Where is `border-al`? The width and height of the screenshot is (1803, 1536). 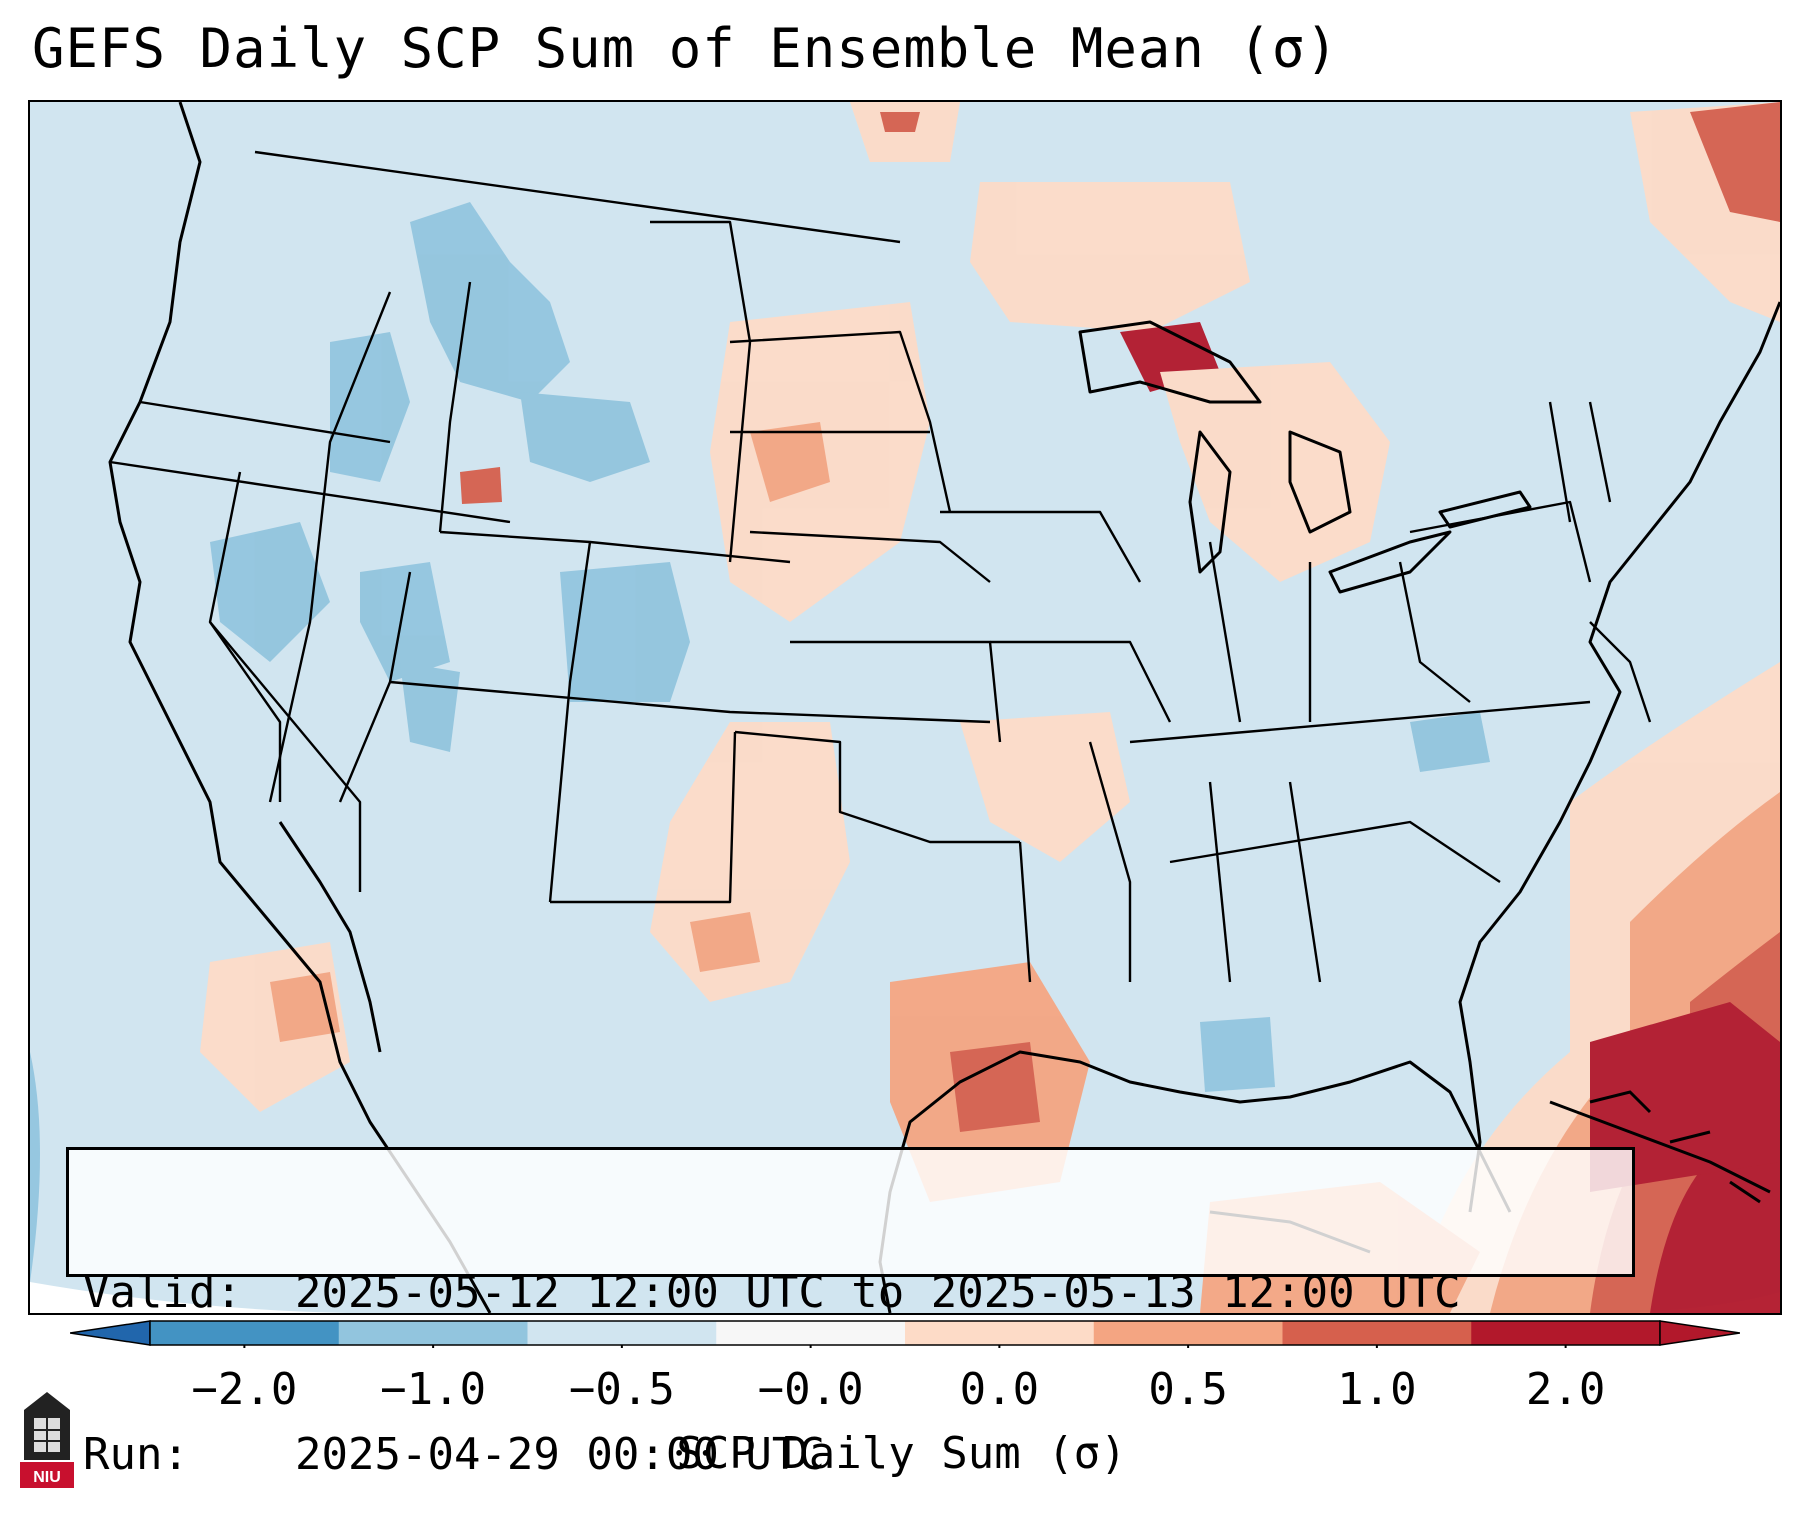 border-al is located at coordinates (1220, 882).